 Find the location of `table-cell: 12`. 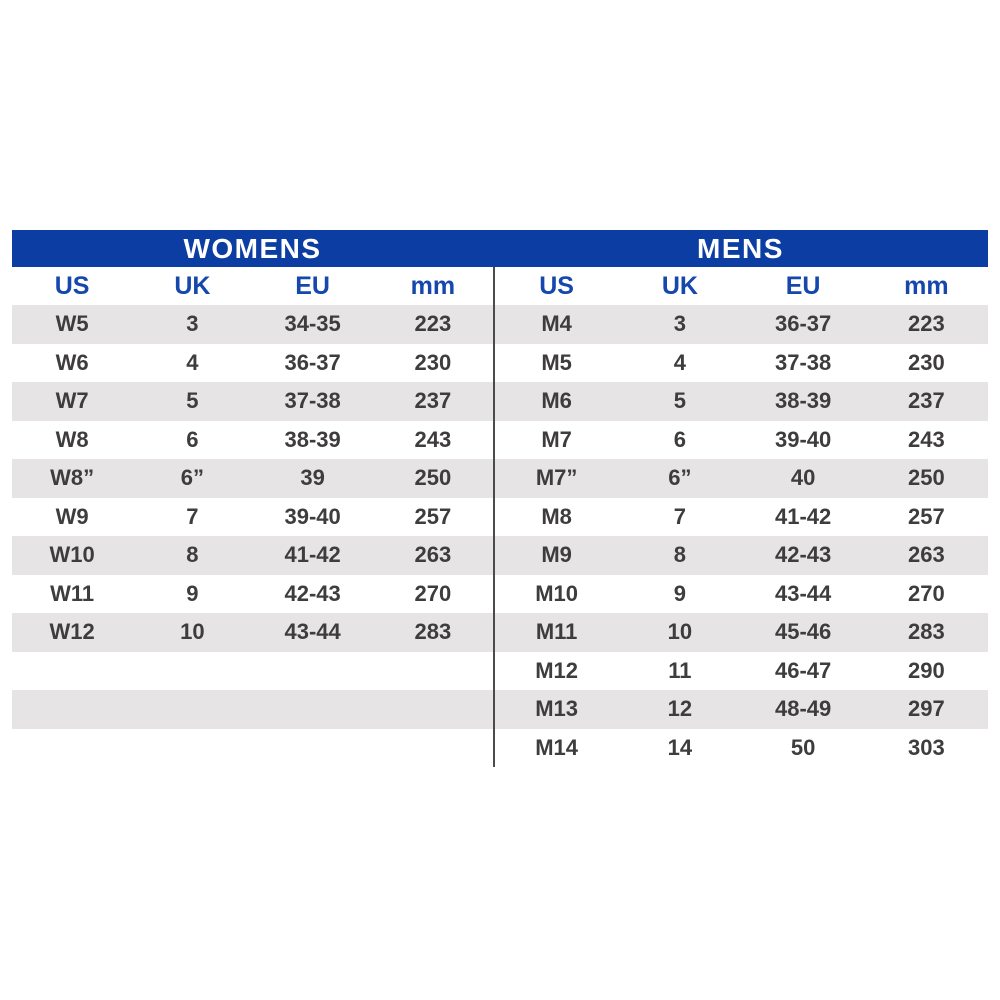

table-cell: 12 is located at coordinates (680, 709).